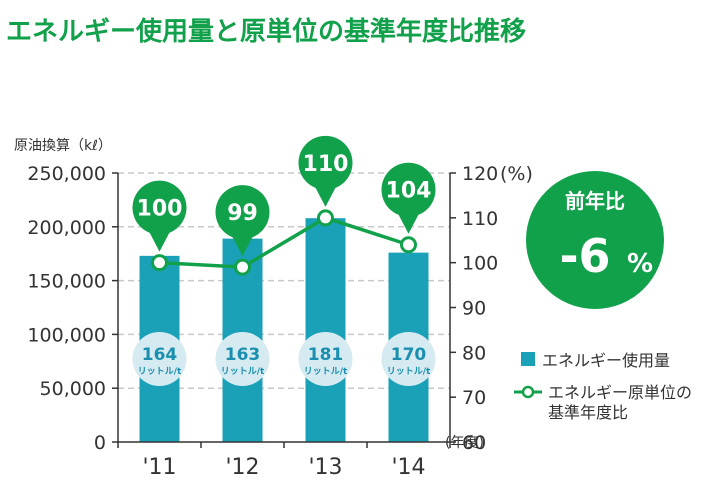  I want to click on y2-tick-label: 90, so click(474, 309).